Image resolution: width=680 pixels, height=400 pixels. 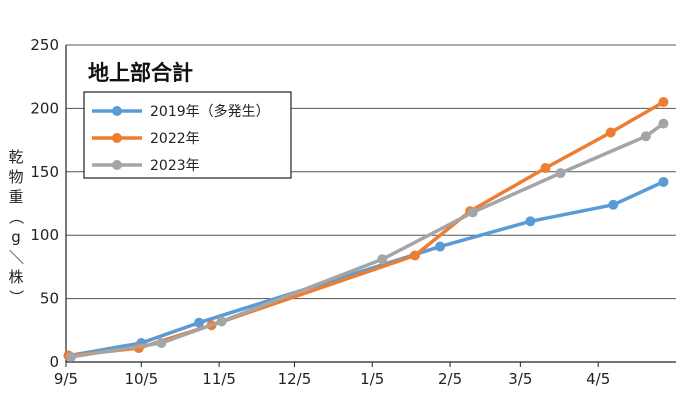 What do you see at coordinates (146, 139) in the screenshot?
I see `legend-entry: 2022年` at bounding box center [146, 139].